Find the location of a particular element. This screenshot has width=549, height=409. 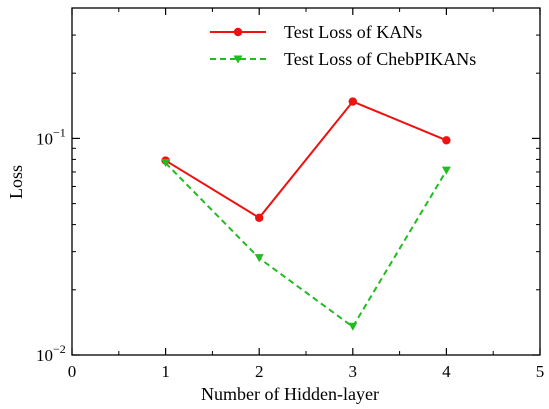

y-tick-label: 10⁻¹ is located at coordinates (51, 136).